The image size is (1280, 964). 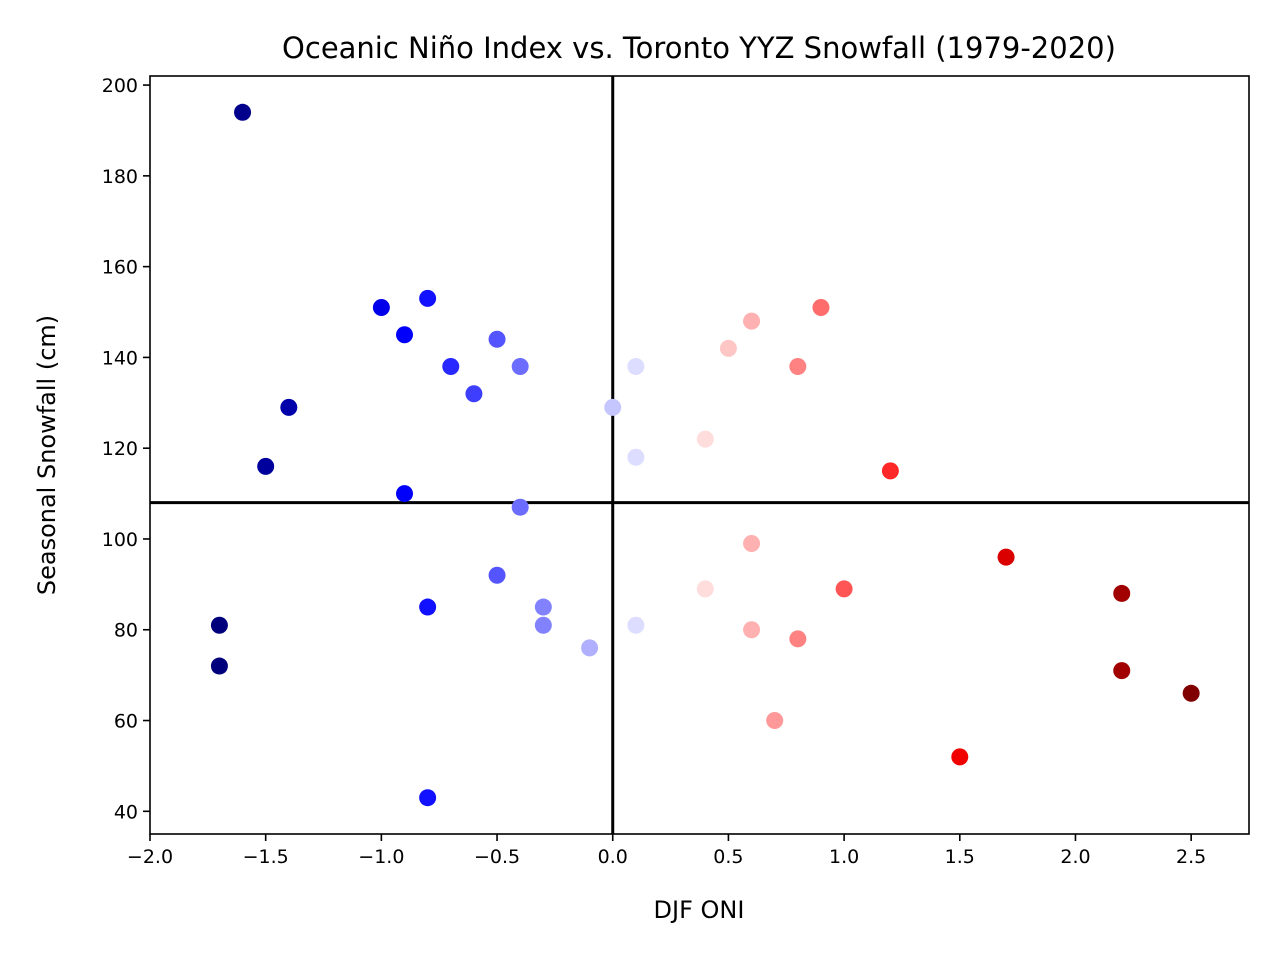 What do you see at coordinates (120, 449) in the screenshot?
I see `y-tick-label: 120` at bounding box center [120, 449].